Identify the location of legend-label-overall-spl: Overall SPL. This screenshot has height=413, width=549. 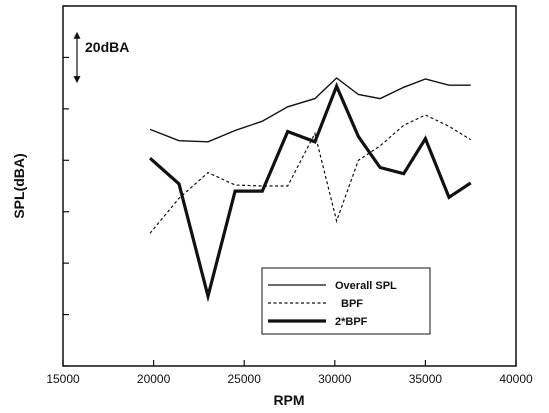
(366, 286).